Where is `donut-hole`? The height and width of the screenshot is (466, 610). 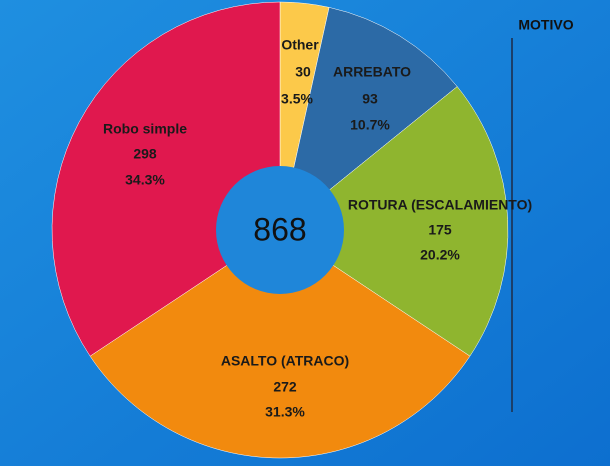 donut-hole is located at coordinates (280, 230).